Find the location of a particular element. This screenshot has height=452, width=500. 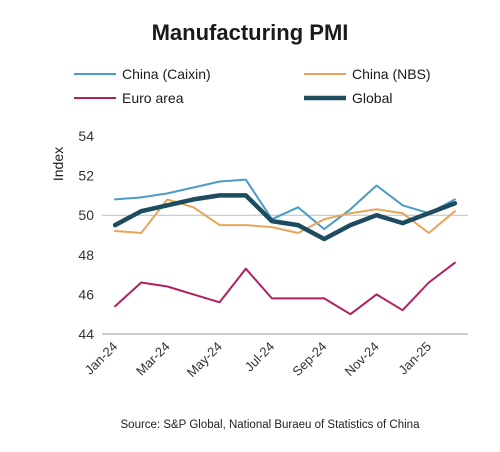

legend-item-euro-area: Euro area is located at coordinates (129, 98).